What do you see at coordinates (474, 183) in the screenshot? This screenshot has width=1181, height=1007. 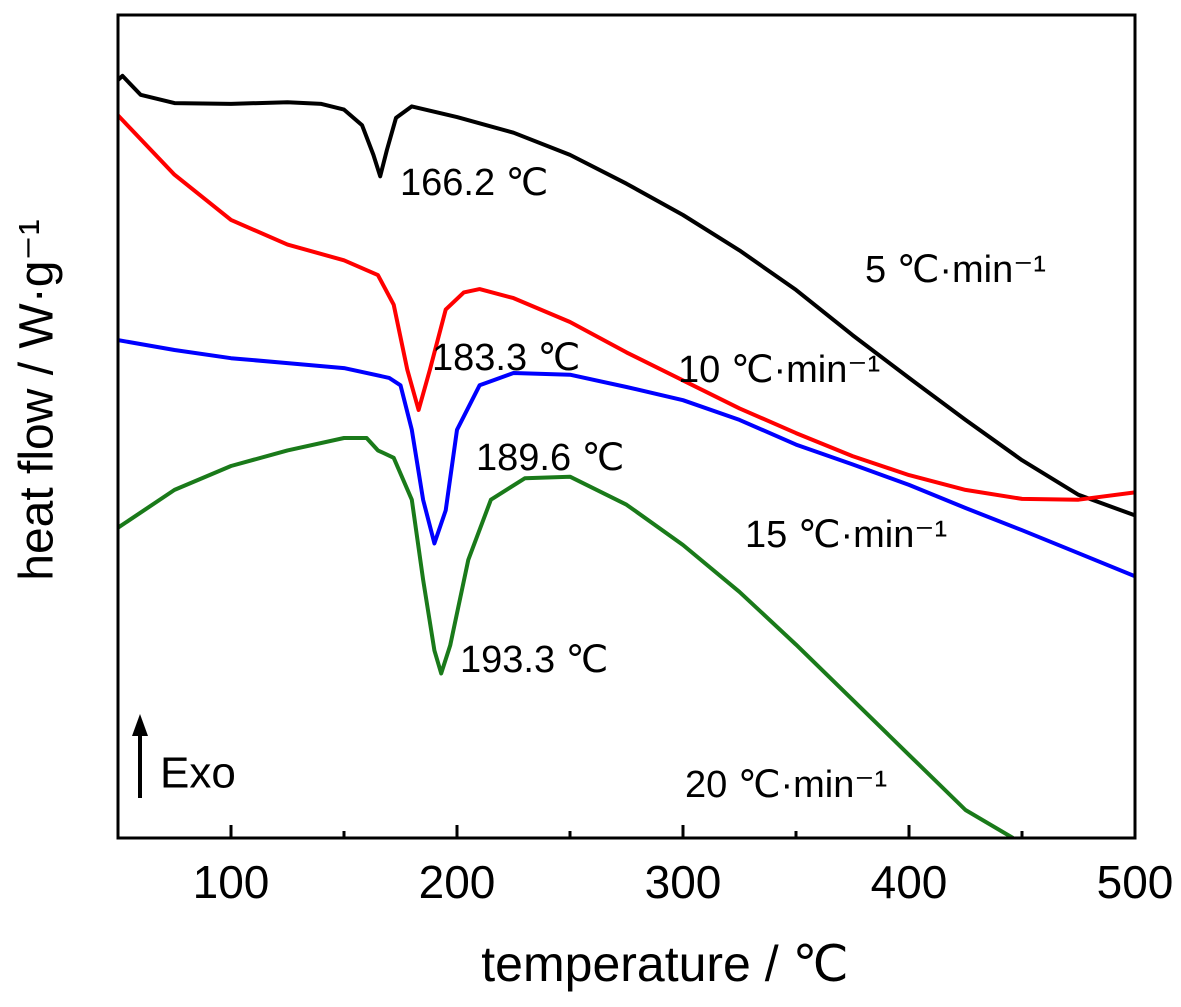 I see `peak-annotation: 166.2 ℃` at bounding box center [474, 183].